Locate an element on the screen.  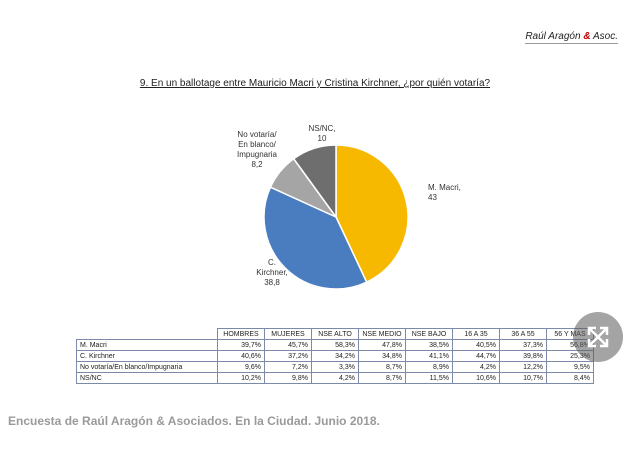
table-cell: 11,5% is located at coordinates (429, 378).